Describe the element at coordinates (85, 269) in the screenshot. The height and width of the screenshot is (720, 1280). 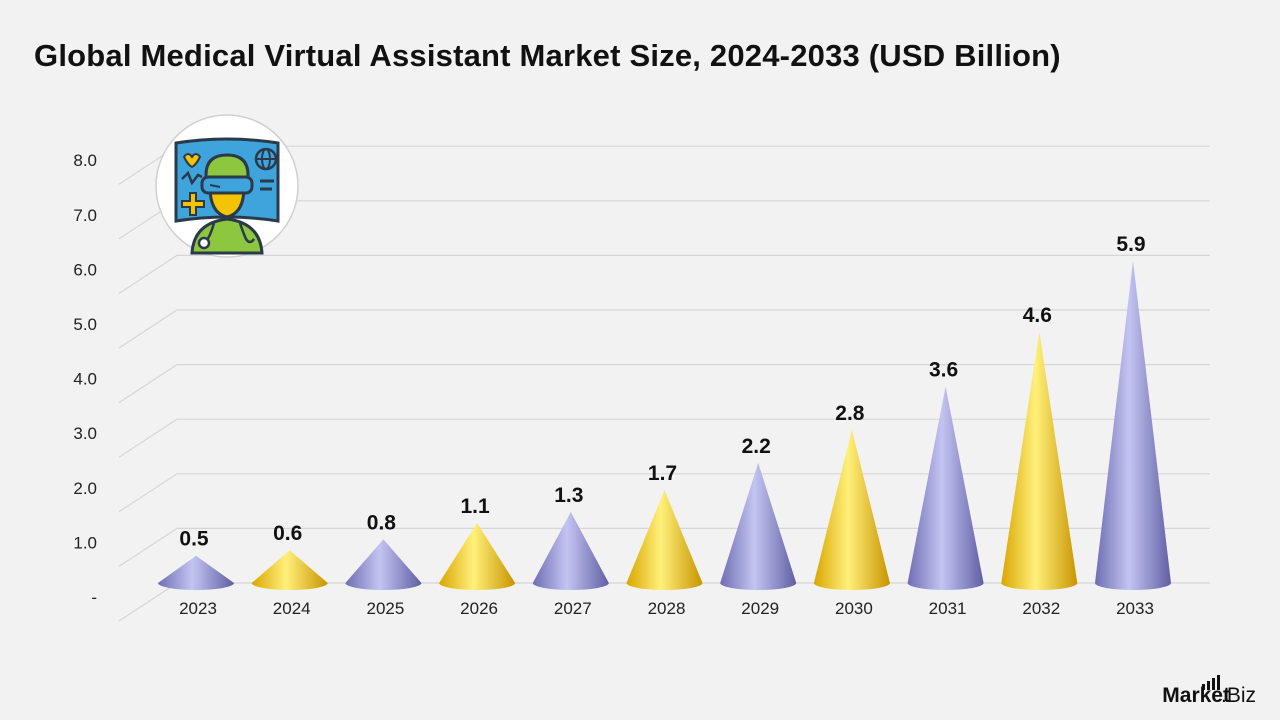
I see `y-tick-label: 6.0` at that location.